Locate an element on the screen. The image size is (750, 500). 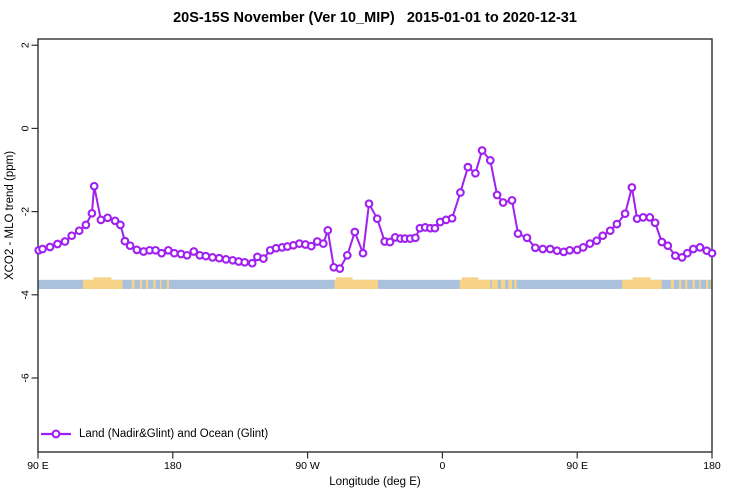
x-tick-label: 90 W is located at coordinates (307, 466).